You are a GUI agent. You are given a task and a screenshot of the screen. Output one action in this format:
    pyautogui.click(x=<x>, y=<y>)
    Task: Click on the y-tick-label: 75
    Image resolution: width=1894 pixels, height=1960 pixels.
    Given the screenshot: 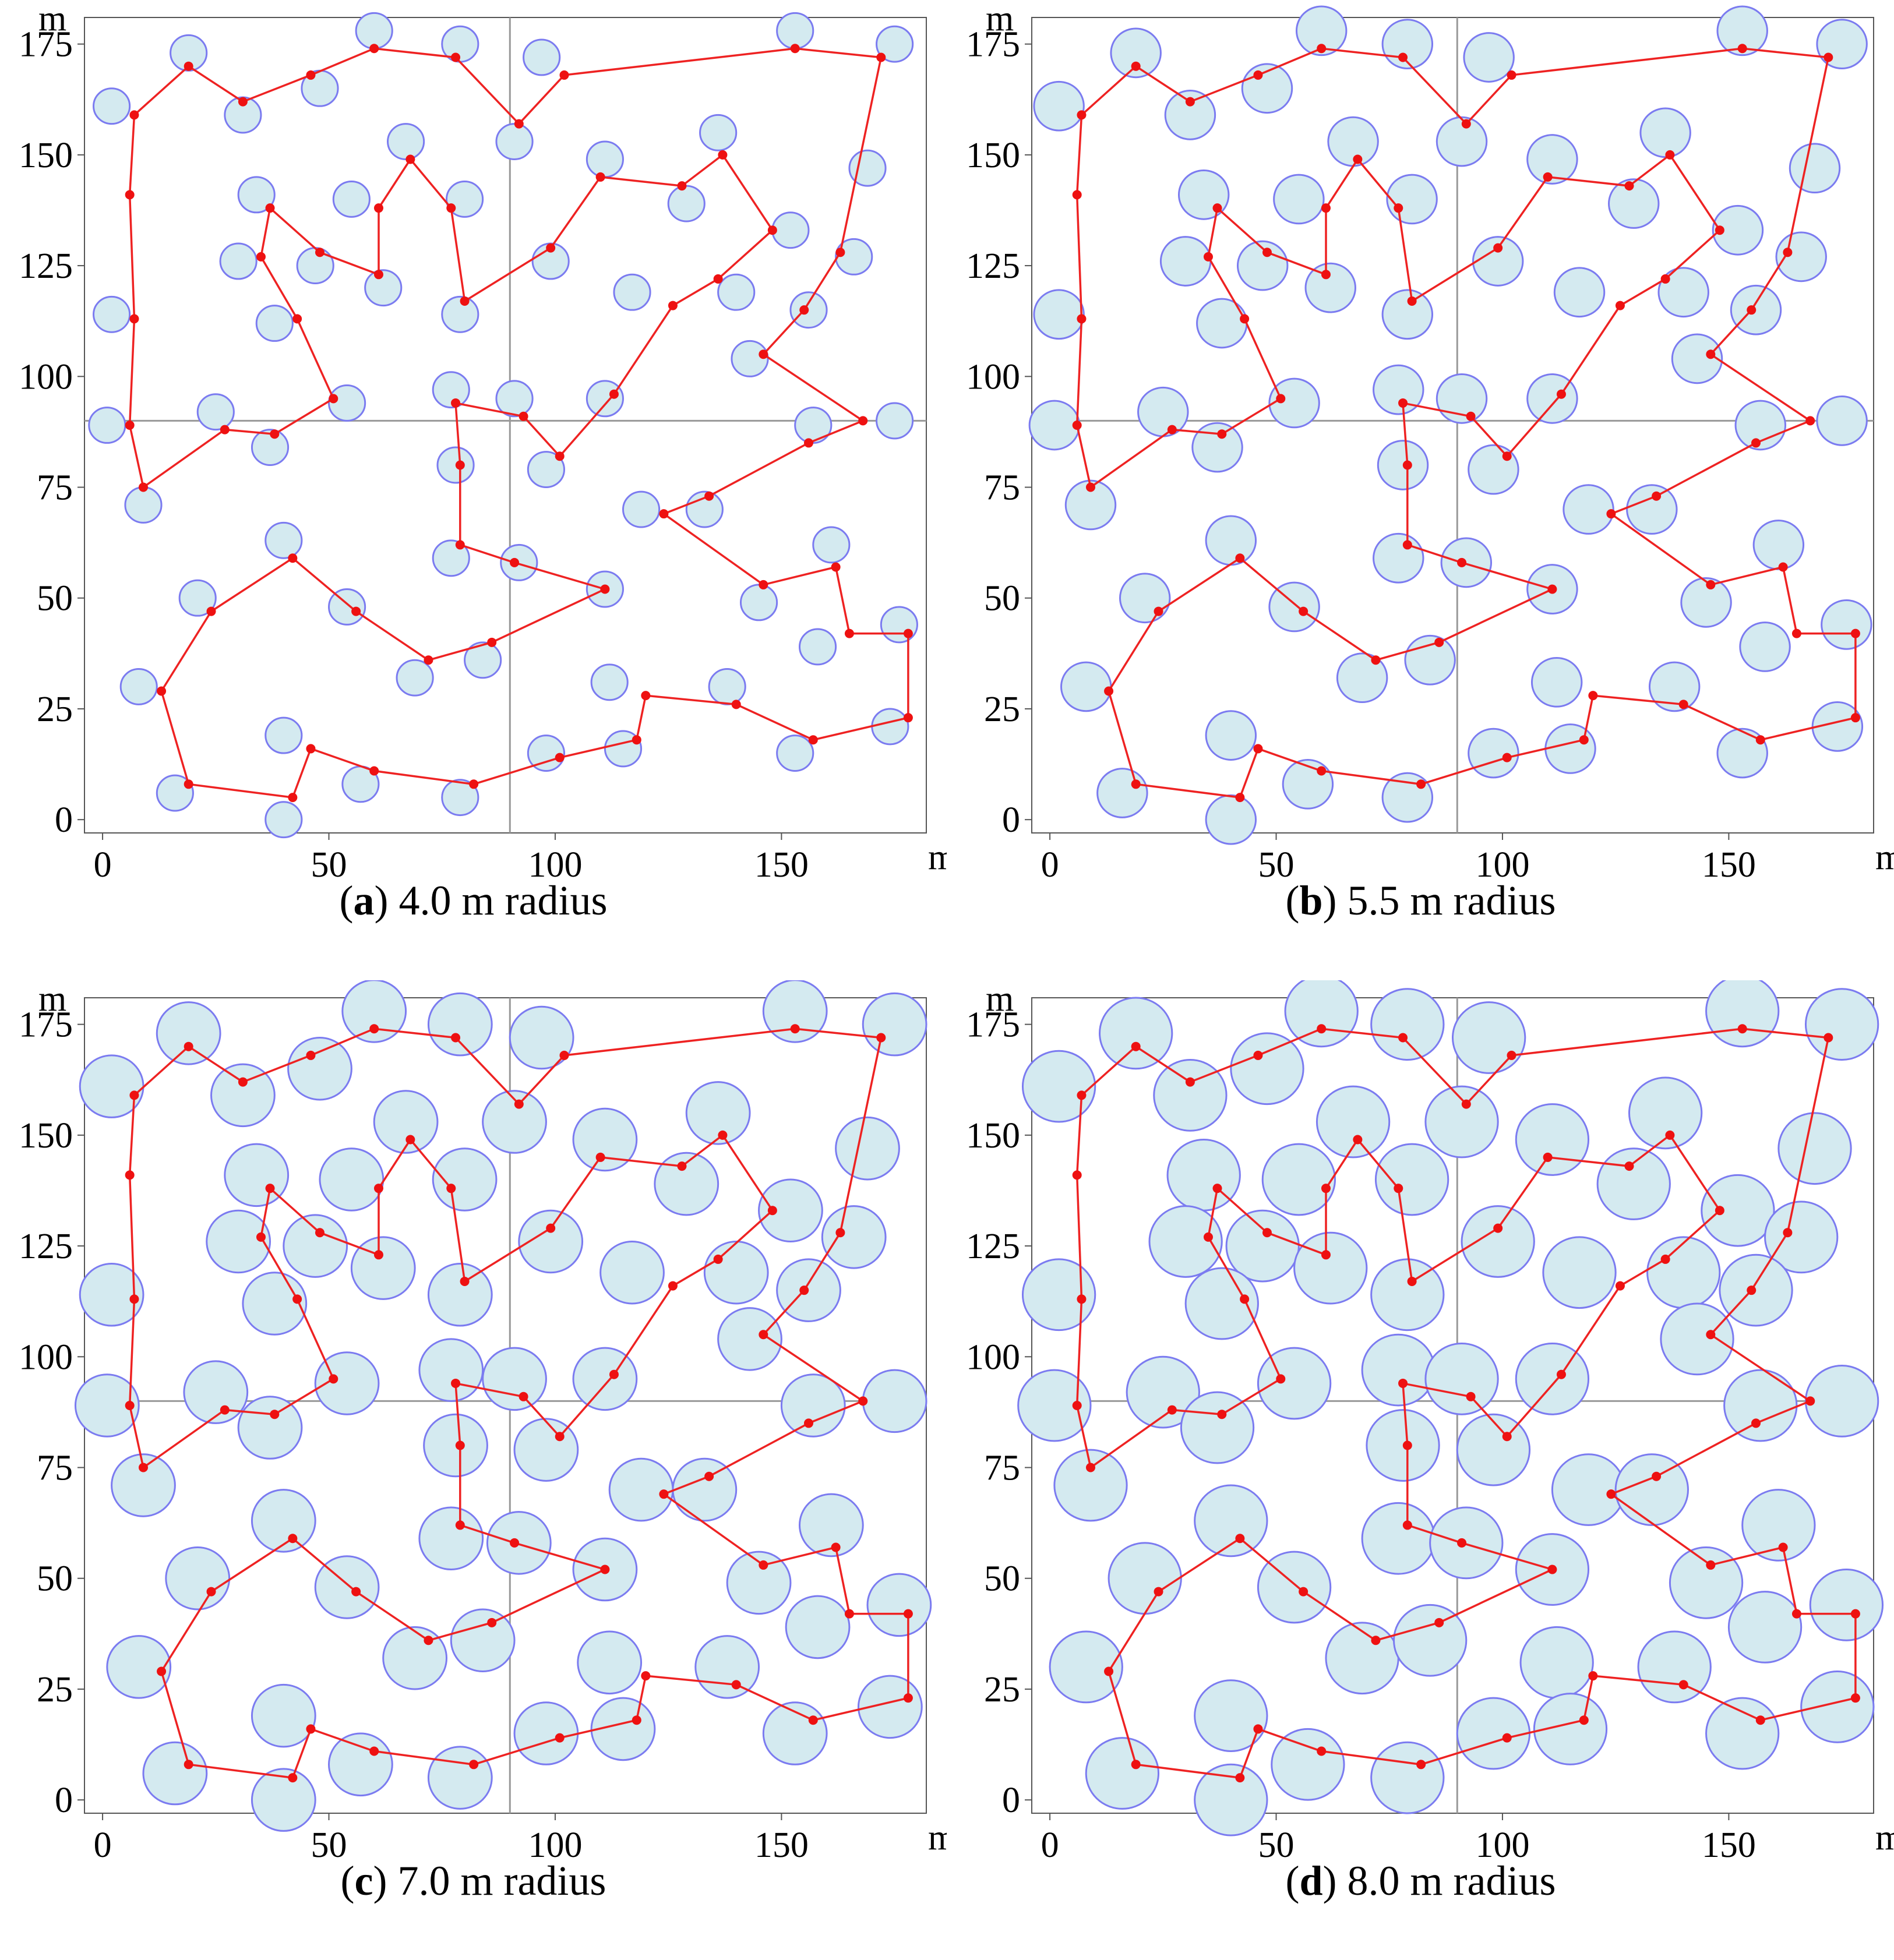 What is the action you would take?
    pyautogui.click(x=1002, y=488)
    